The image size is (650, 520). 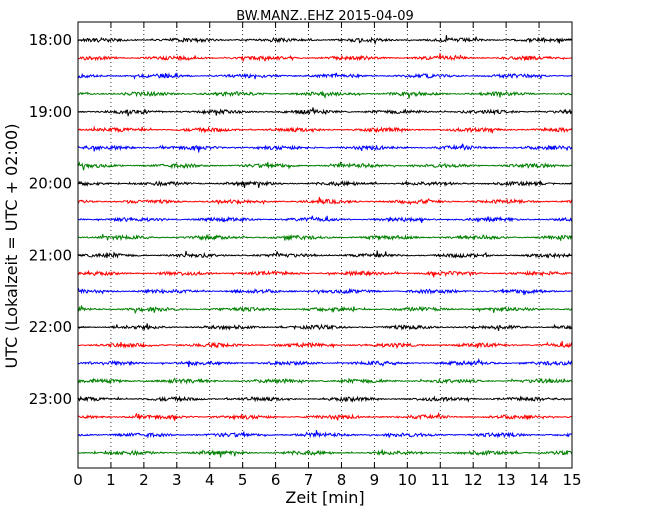 What do you see at coordinates (539, 480) in the screenshot?
I see `x-tick-label-14: 14` at bounding box center [539, 480].